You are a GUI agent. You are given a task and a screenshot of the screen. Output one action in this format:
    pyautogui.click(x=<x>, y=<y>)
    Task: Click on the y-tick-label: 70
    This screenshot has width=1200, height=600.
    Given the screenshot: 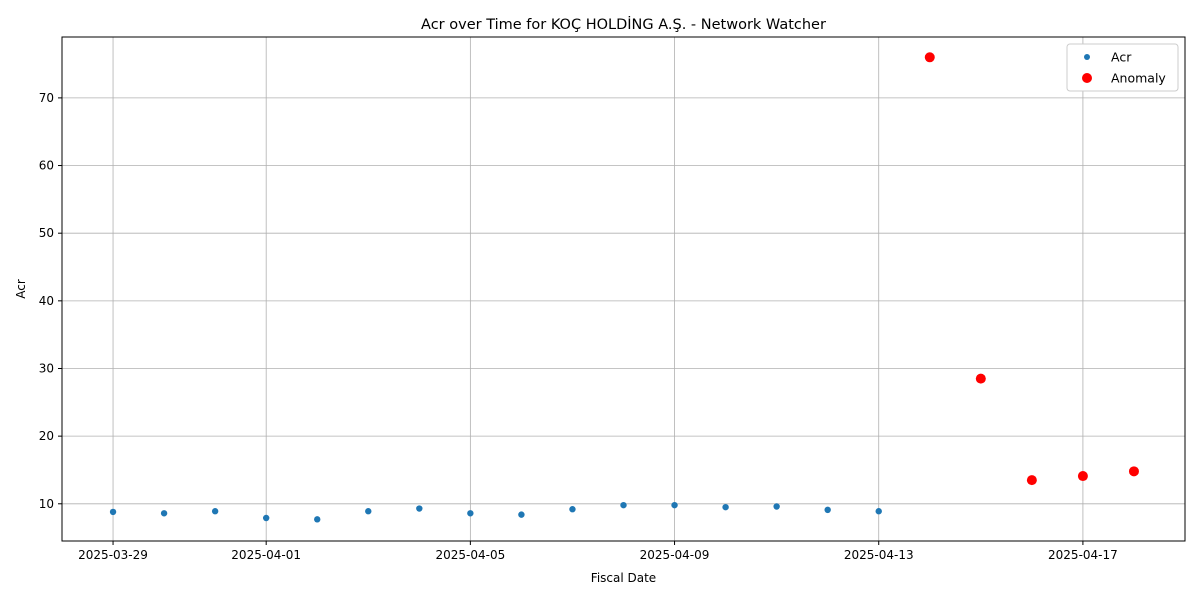 What is the action you would take?
    pyautogui.click(x=46, y=98)
    